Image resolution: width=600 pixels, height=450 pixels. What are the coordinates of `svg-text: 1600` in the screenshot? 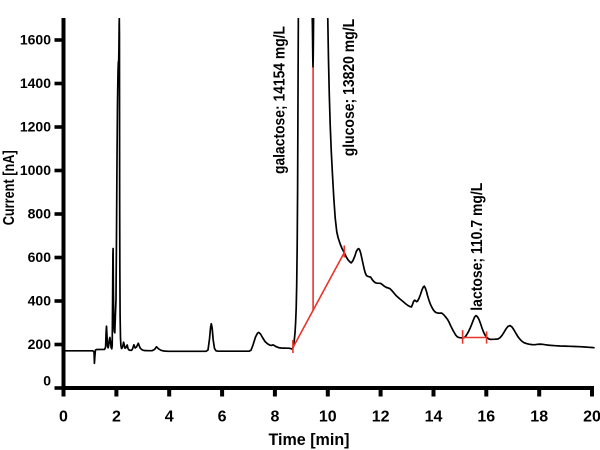 It's located at (35, 40).